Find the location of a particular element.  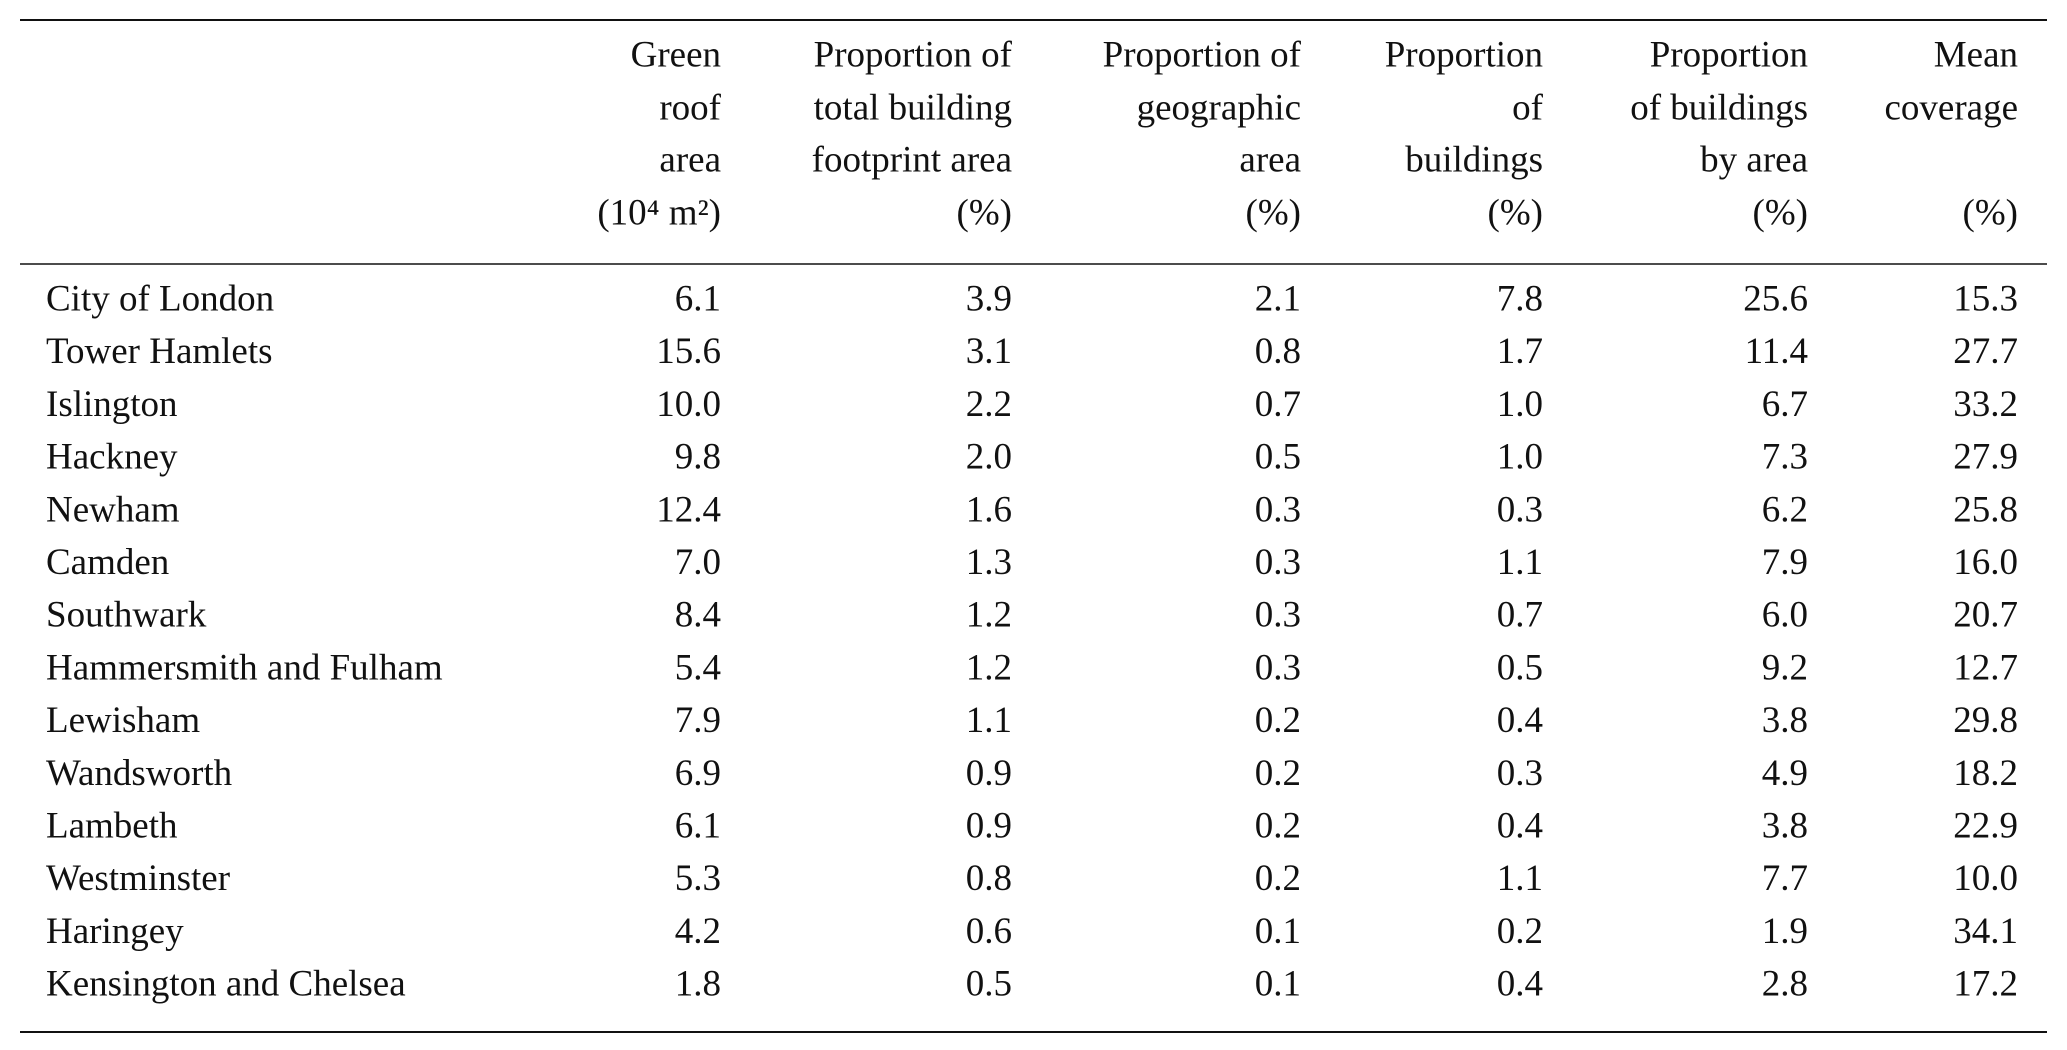

cell-value: 16.0 is located at coordinates (1985, 562).